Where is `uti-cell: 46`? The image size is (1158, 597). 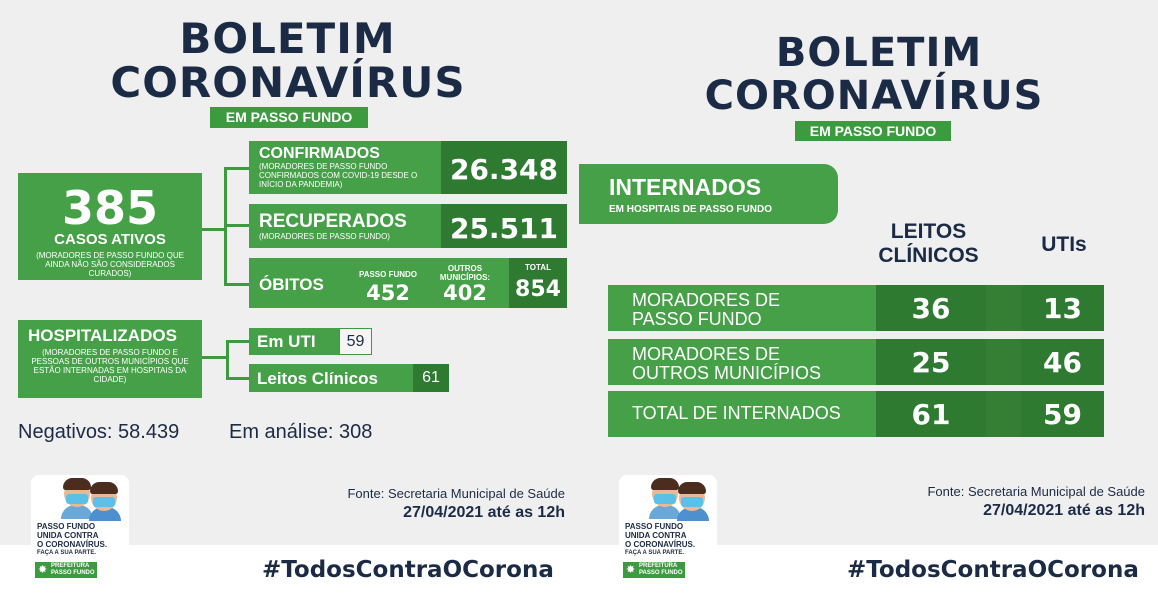 uti-cell: 46 is located at coordinates (1062, 362).